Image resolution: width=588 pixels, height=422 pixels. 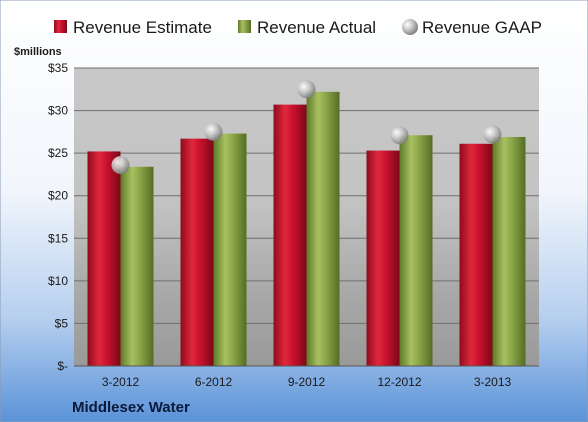 What do you see at coordinates (58, 68) in the screenshot?
I see `y-tick-label: $35` at bounding box center [58, 68].